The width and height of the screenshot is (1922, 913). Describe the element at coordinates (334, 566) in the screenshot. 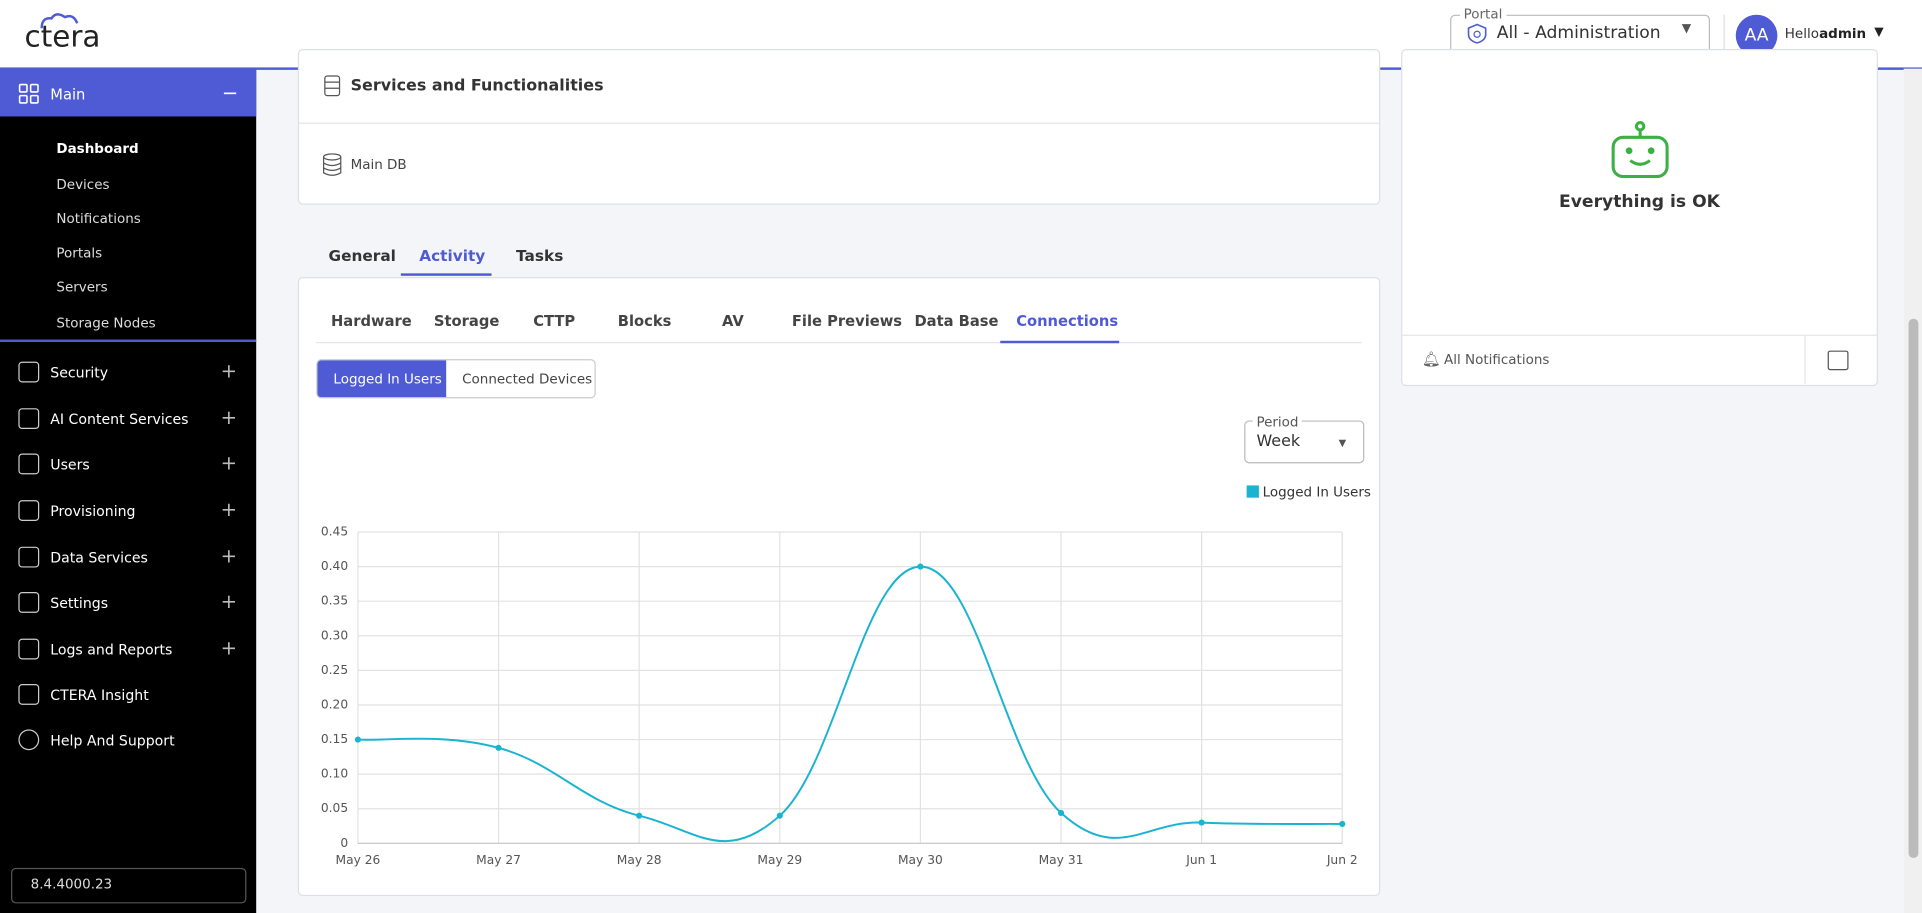

I see `y-tick-label: 0.40` at that location.